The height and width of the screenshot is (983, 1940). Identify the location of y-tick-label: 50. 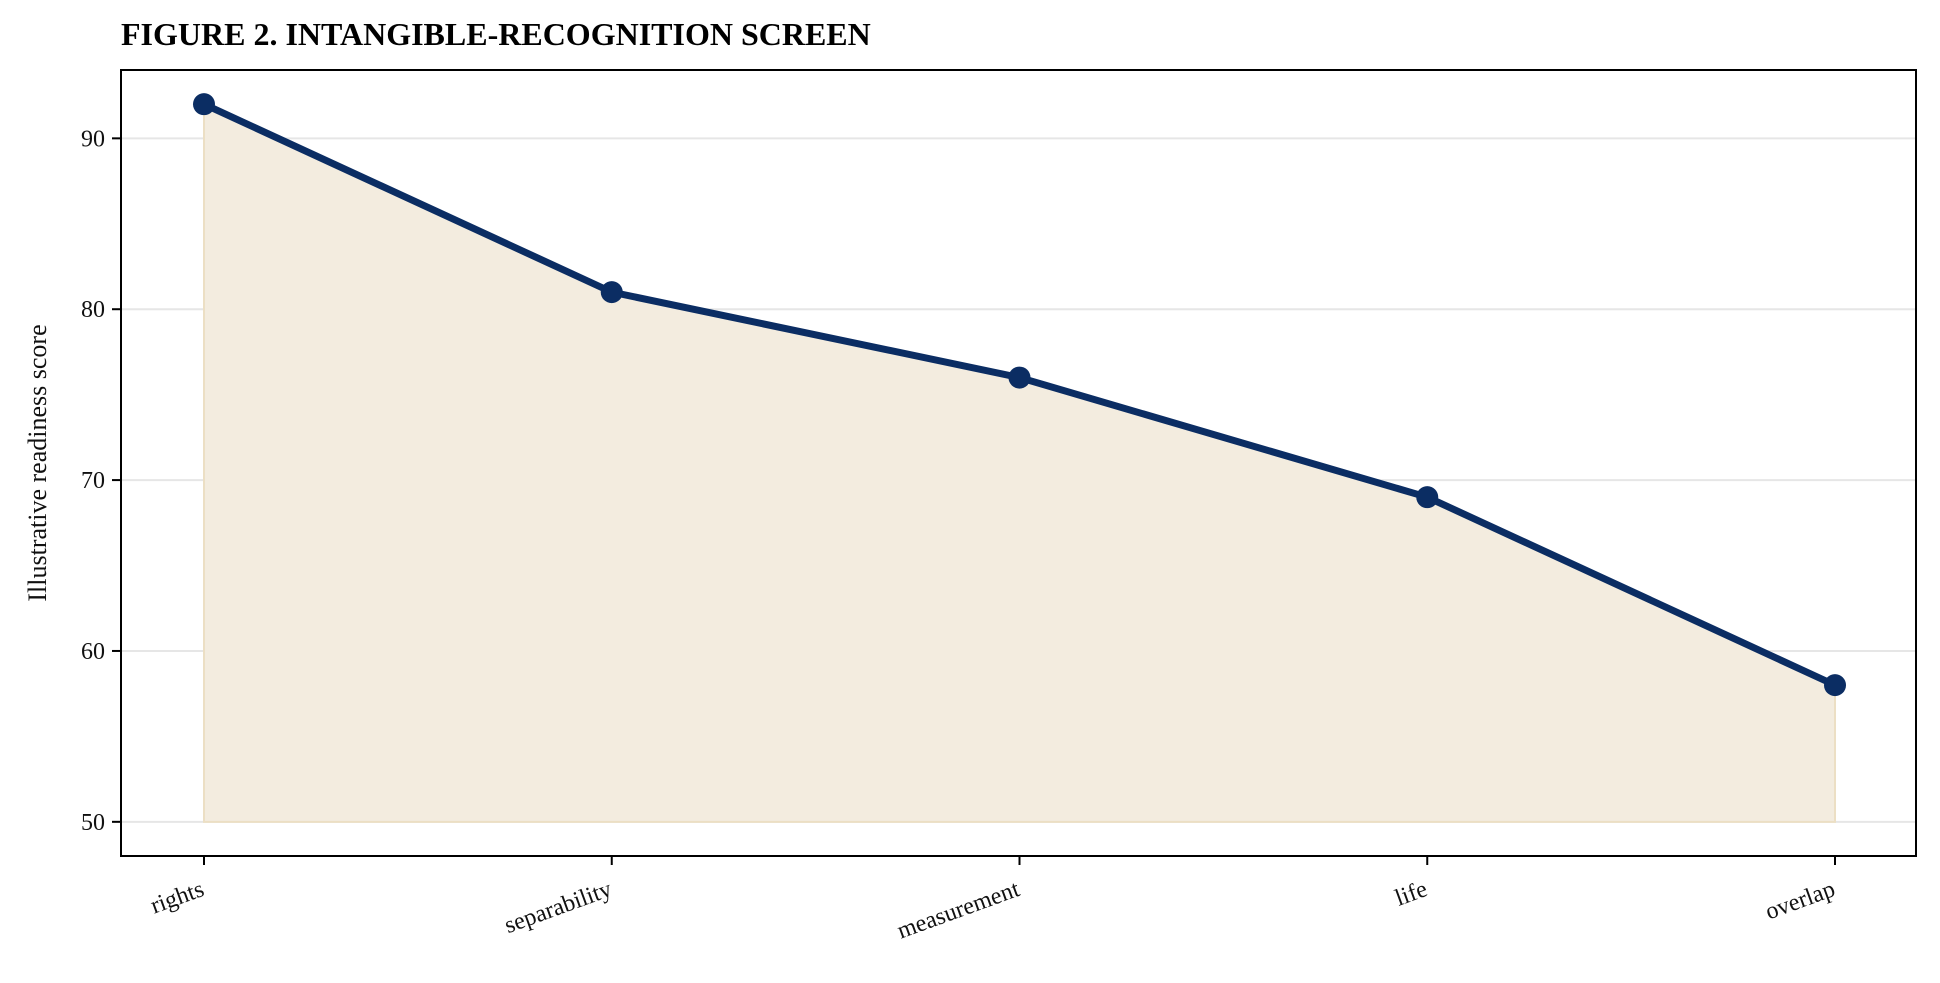
(93, 823).